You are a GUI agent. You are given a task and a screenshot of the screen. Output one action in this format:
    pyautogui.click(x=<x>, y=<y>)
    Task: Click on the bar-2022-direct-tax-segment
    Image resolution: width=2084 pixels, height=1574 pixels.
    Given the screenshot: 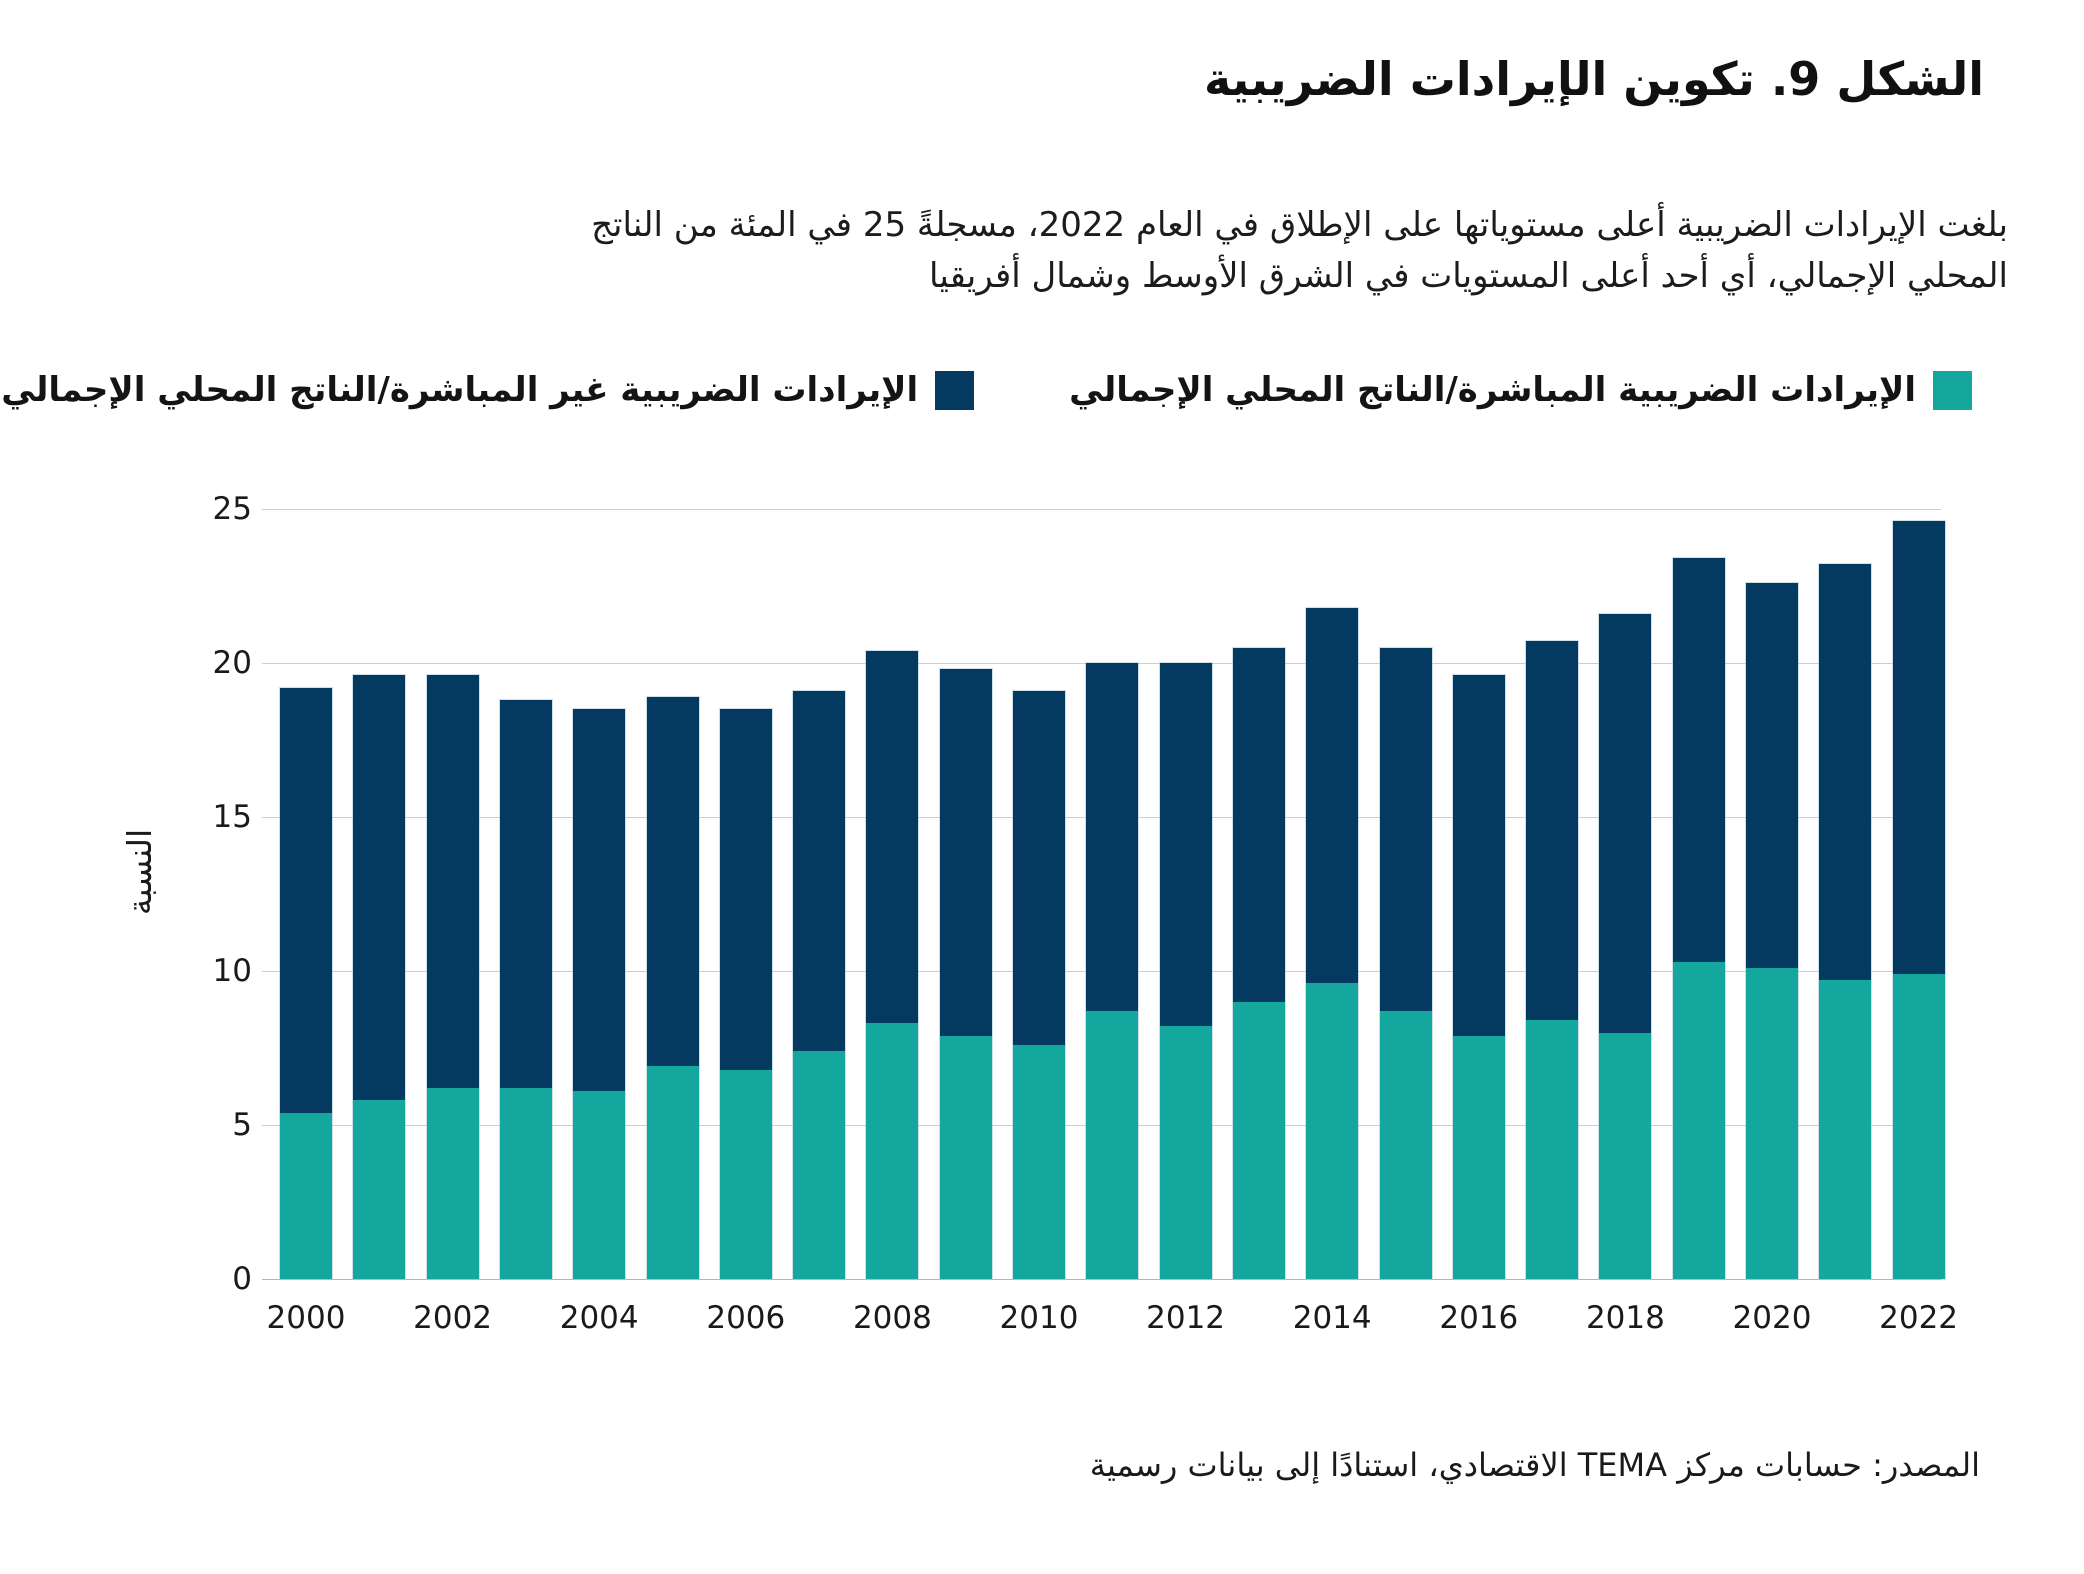 What is the action you would take?
    pyautogui.click(x=1918, y=1126)
    